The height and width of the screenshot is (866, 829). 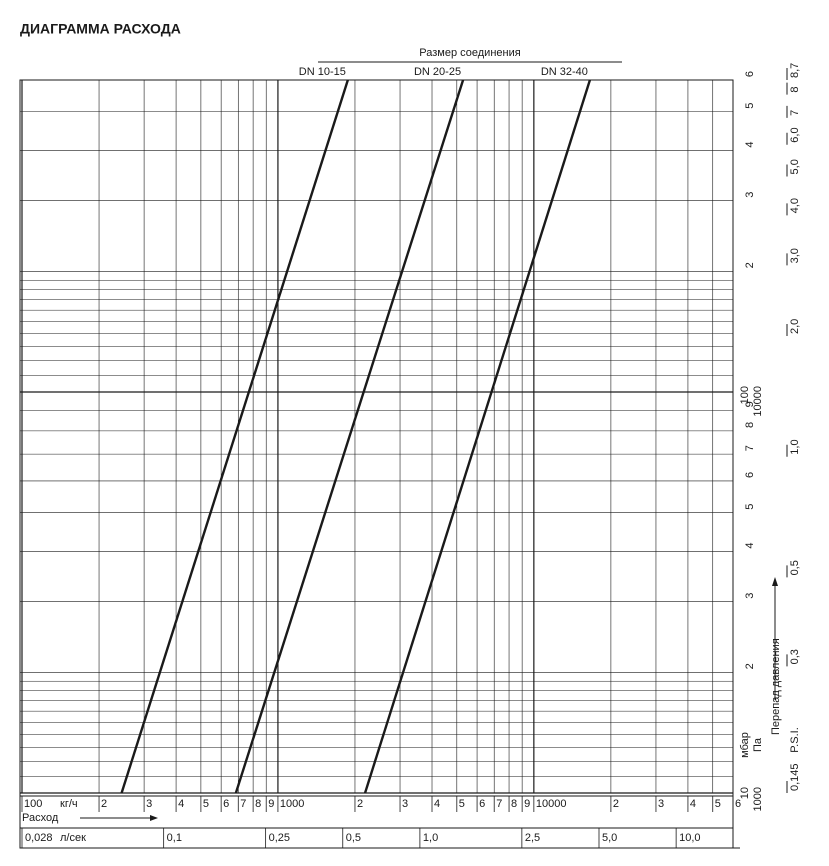 I want to click on x-arrow-head, so click(x=154, y=818).